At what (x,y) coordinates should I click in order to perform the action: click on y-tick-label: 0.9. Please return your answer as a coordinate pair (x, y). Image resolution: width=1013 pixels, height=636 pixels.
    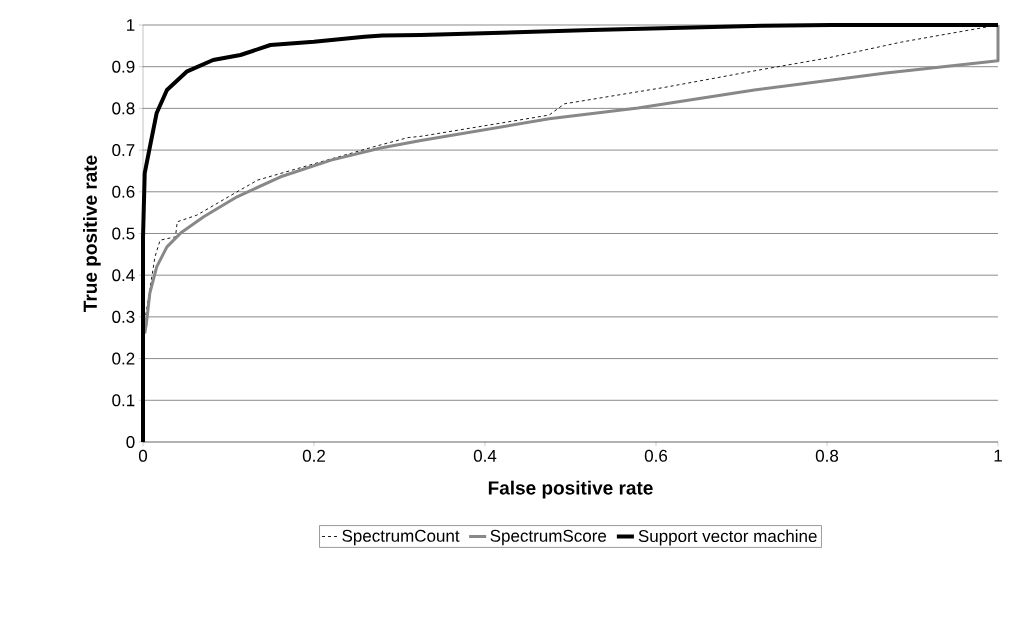
    Looking at the image, I should click on (123, 66).